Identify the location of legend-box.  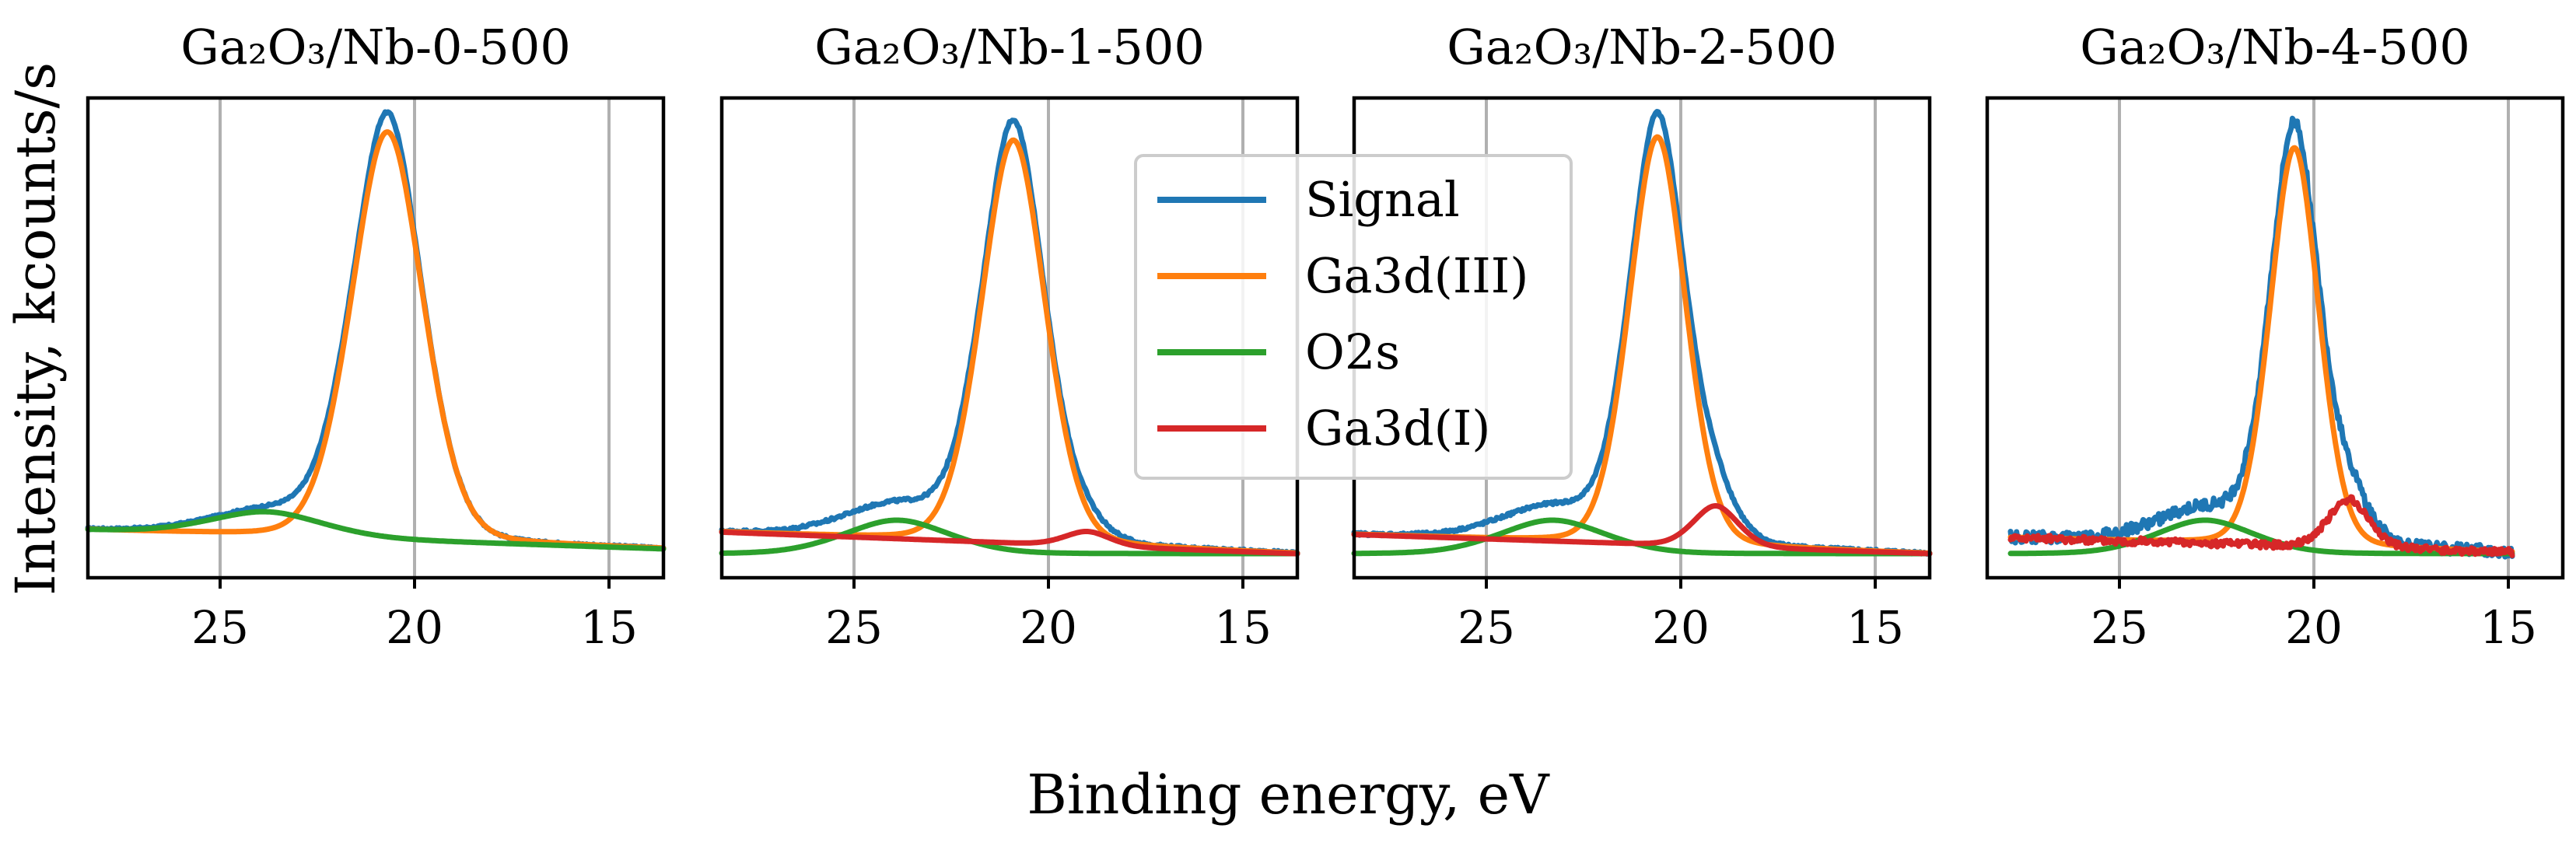
(1353, 317).